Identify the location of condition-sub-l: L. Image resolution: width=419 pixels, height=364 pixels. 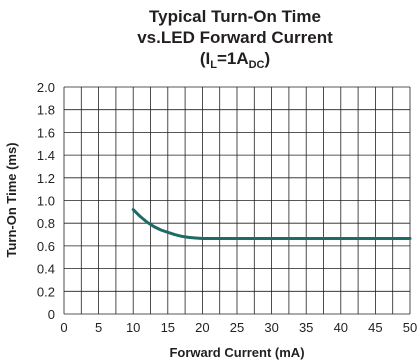
(213, 65).